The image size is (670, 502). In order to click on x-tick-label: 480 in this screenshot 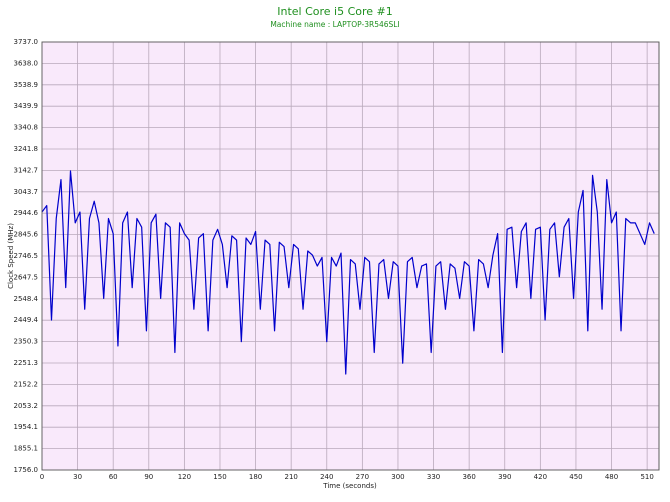, I will do `click(611, 477)`.